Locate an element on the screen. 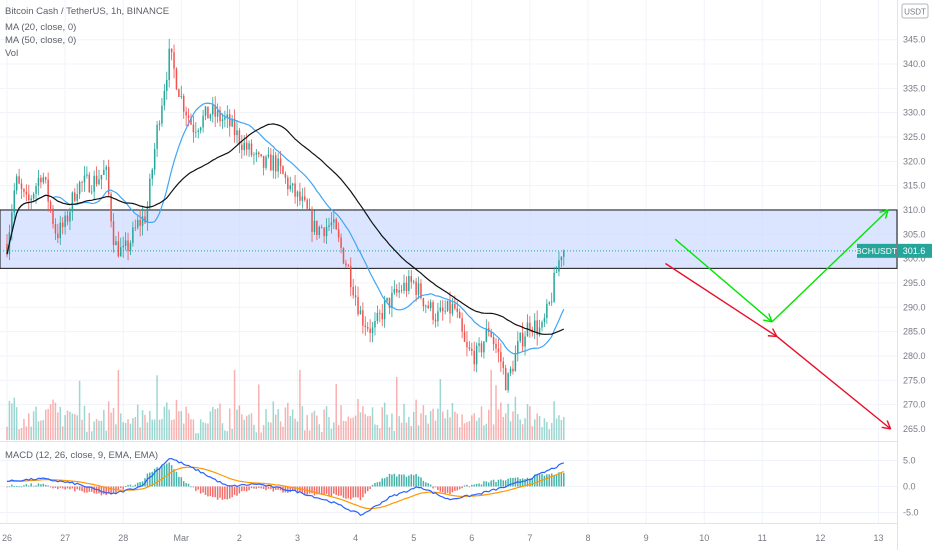  currency-badge-text: USDT is located at coordinates (915, 12).